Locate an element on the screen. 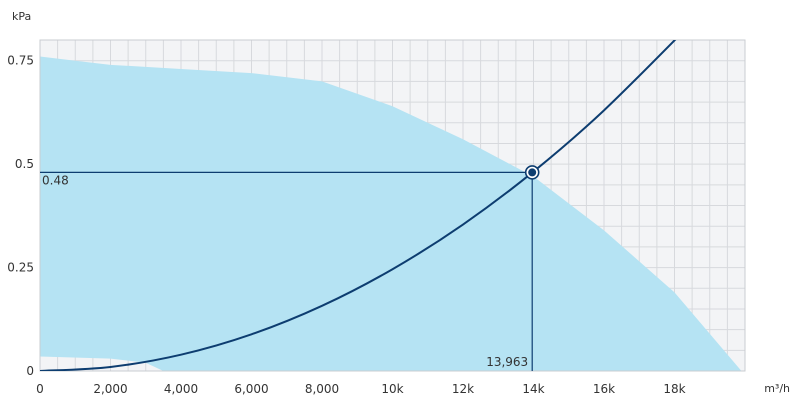 The image size is (794, 403). operating-point-marker is located at coordinates (532, 172).